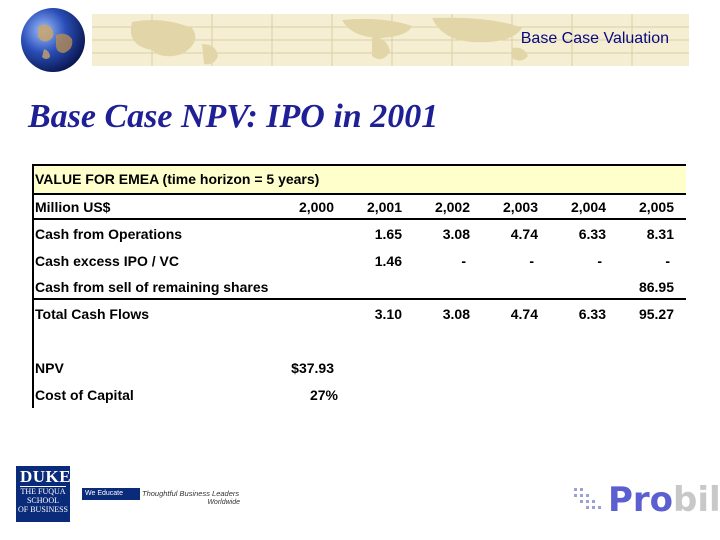 This screenshot has height=540, width=720. Describe the element at coordinates (152, 287) in the screenshot. I see `row-label: Cash from sell of remaining shares` at that location.